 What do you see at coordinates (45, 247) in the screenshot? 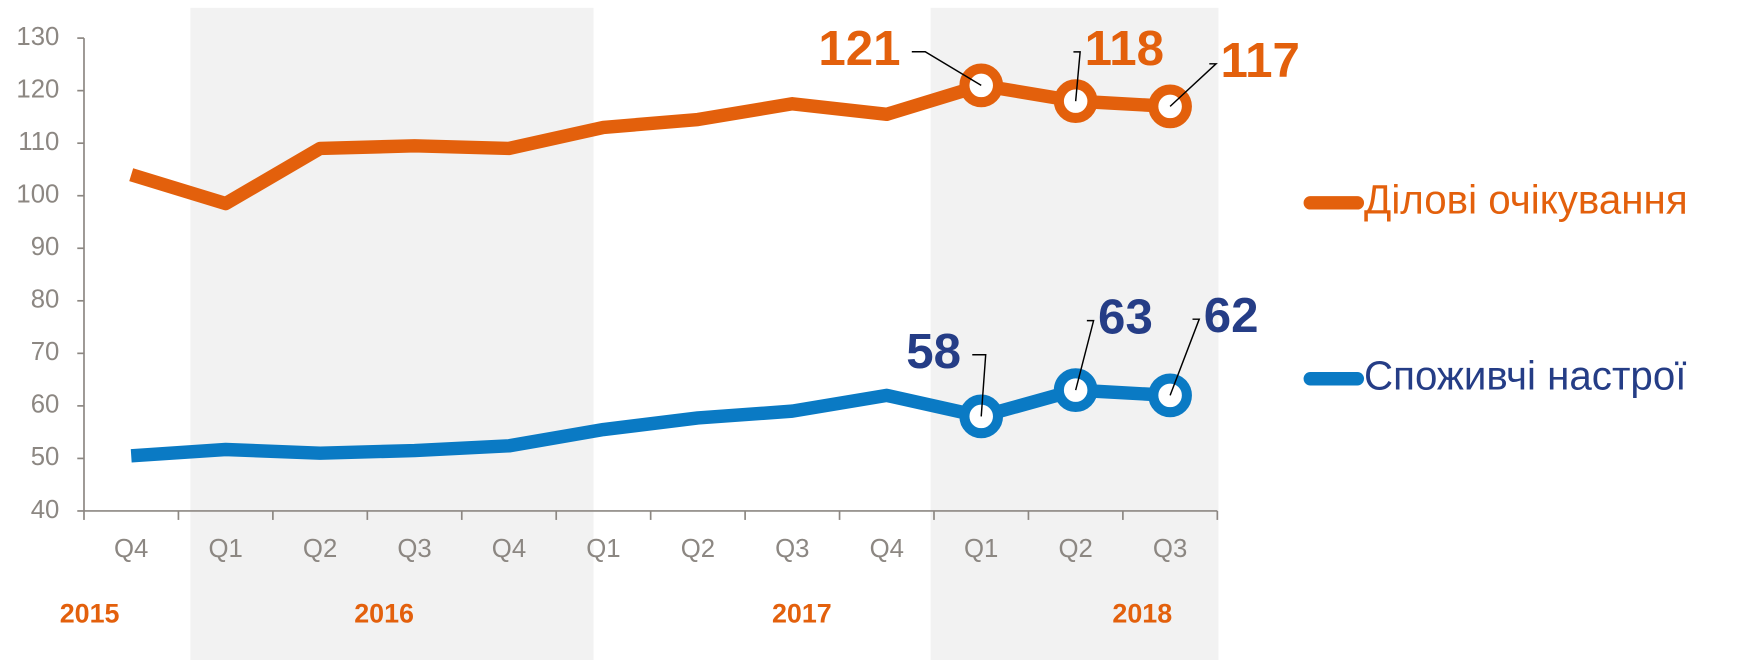
I see `y-tick-label: 90` at bounding box center [45, 247].